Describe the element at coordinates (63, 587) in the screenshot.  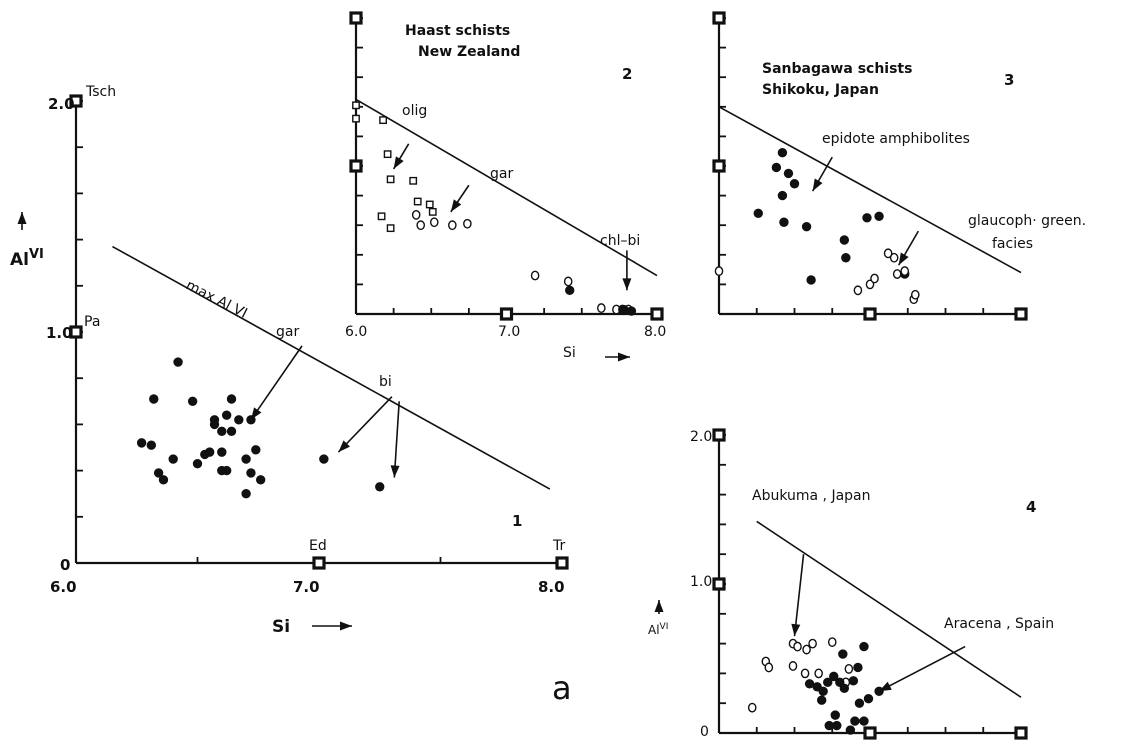
I see `p1-xtick-6: 6.0` at that location.